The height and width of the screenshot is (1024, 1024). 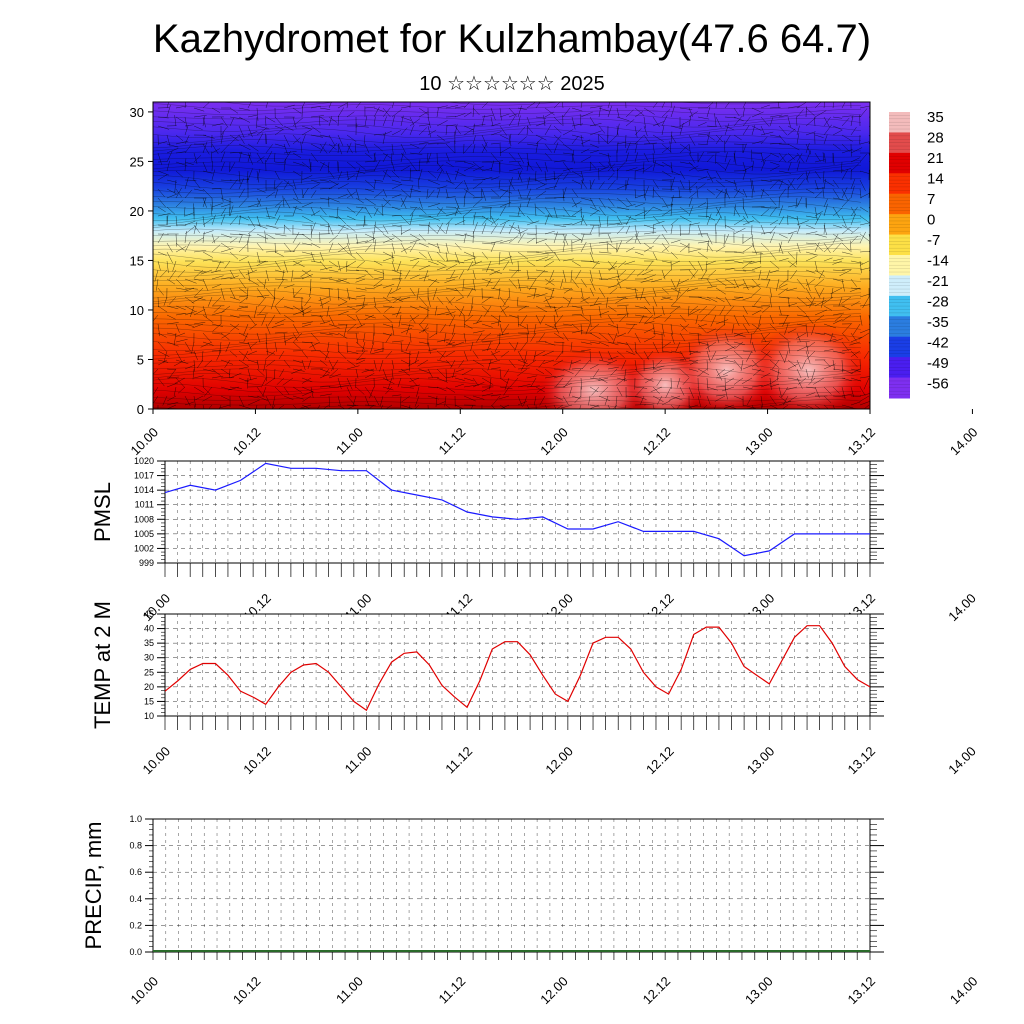 What do you see at coordinates (135, 925) in the screenshot?
I see `y-tick-label: 0.2` at bounding box center [135, 925].